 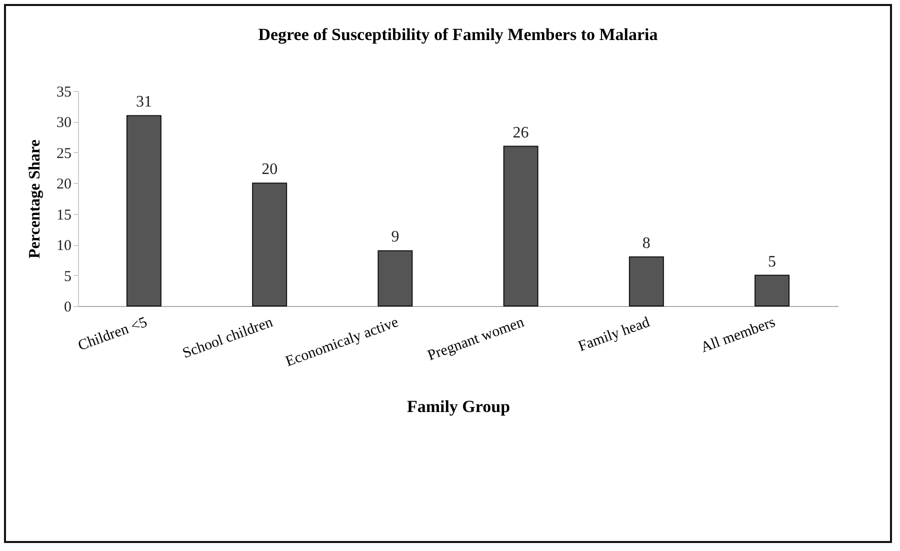 What do you see at coordinates (772, 261) in the screenshot?
I see `data-label: 5` at bounding box center [772, 261].